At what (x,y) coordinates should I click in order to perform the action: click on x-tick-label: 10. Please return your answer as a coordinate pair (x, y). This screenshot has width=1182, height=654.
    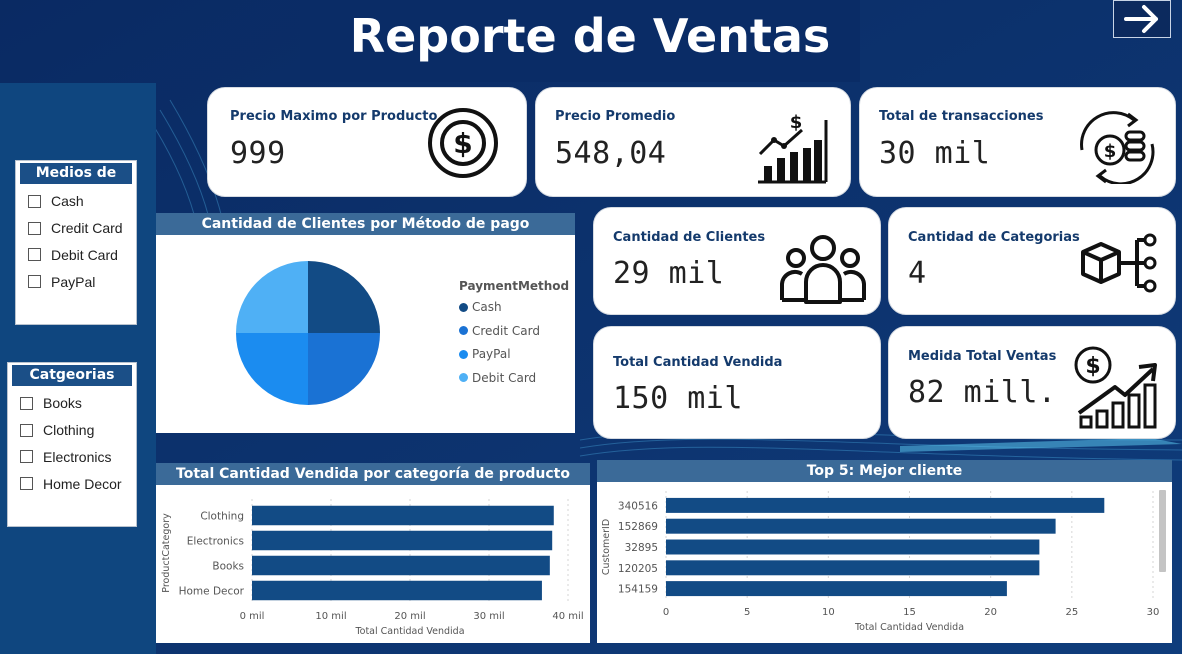
    Looking at the image, I should click on (828, 612).